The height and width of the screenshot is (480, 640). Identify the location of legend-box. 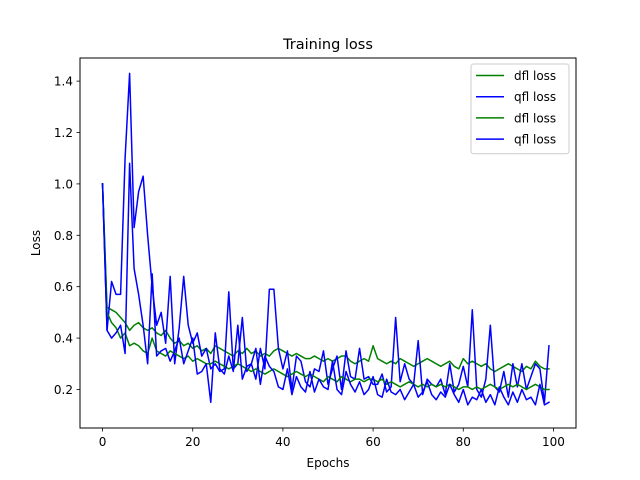
(520, 109).